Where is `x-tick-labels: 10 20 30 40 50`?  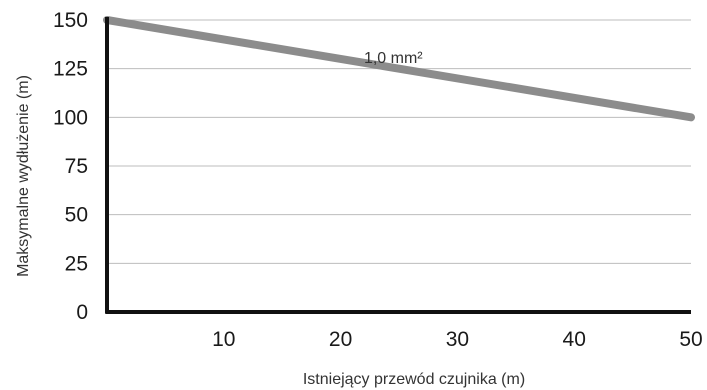 x-tick-labels: 10 20 30 40 50 is located at coordinates (457, 339).